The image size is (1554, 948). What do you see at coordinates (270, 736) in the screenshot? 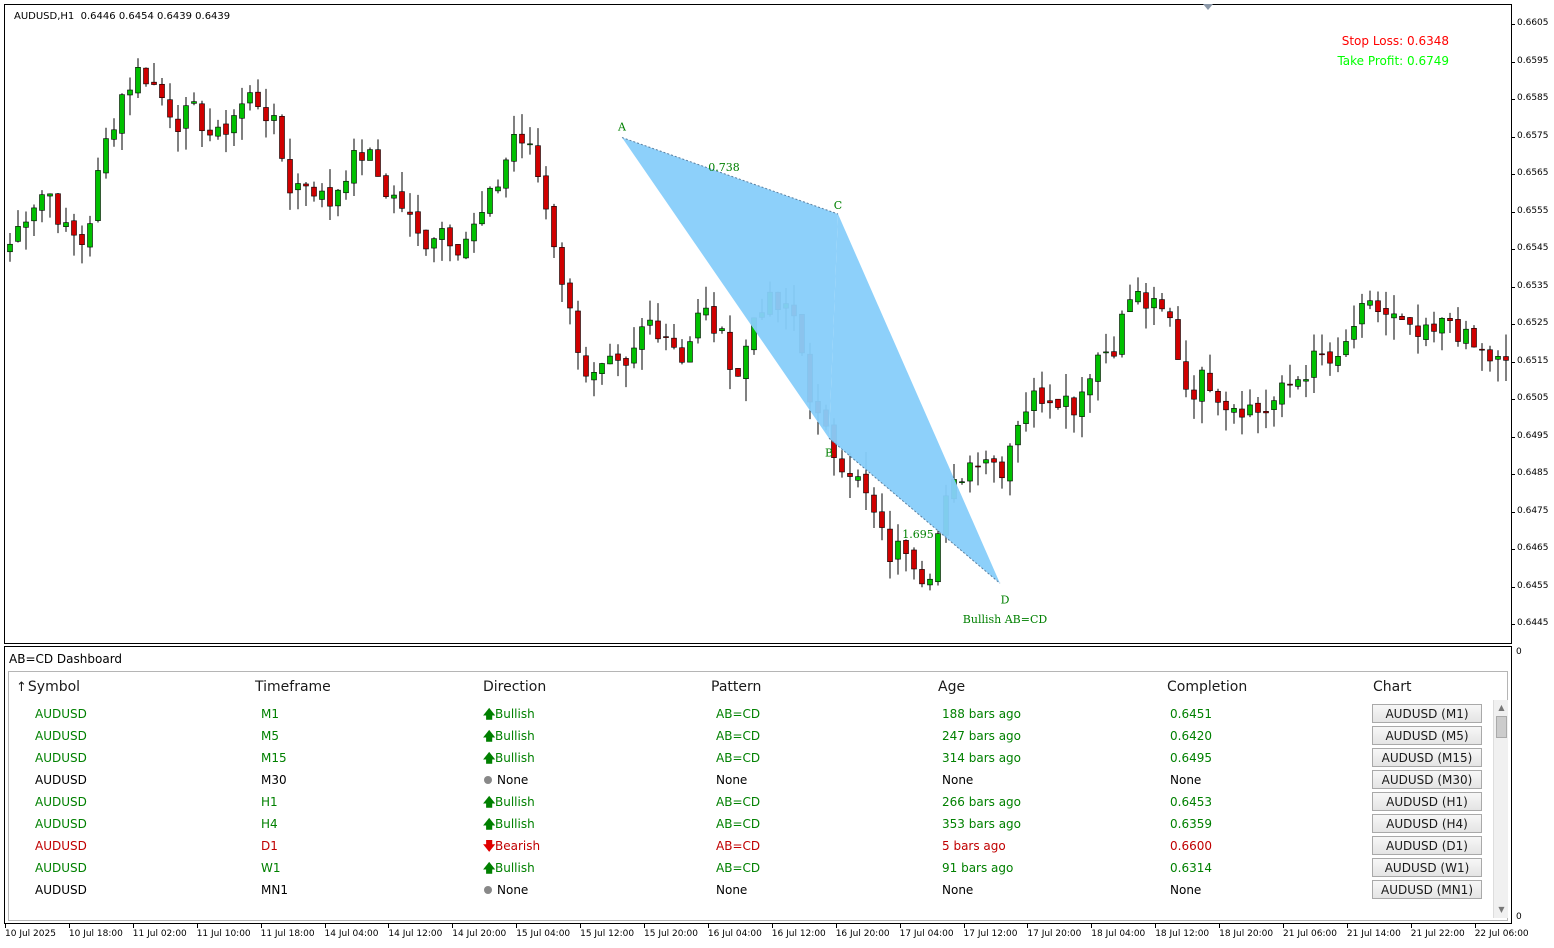
I see `timeframe-cell: M5` at bounding box center [270, 736].